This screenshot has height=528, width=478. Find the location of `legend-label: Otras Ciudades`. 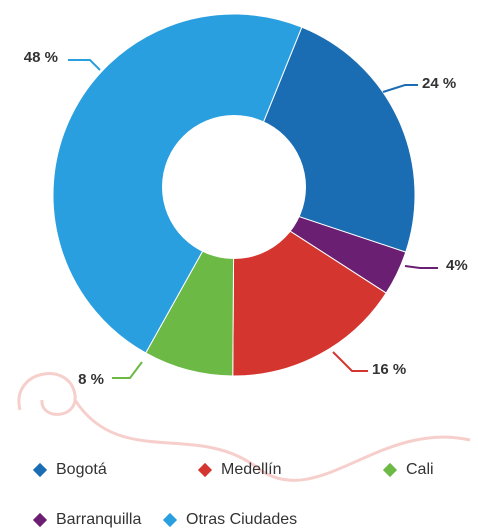

legend-label: Otras Ciudades is located at coordinates (241, 519).